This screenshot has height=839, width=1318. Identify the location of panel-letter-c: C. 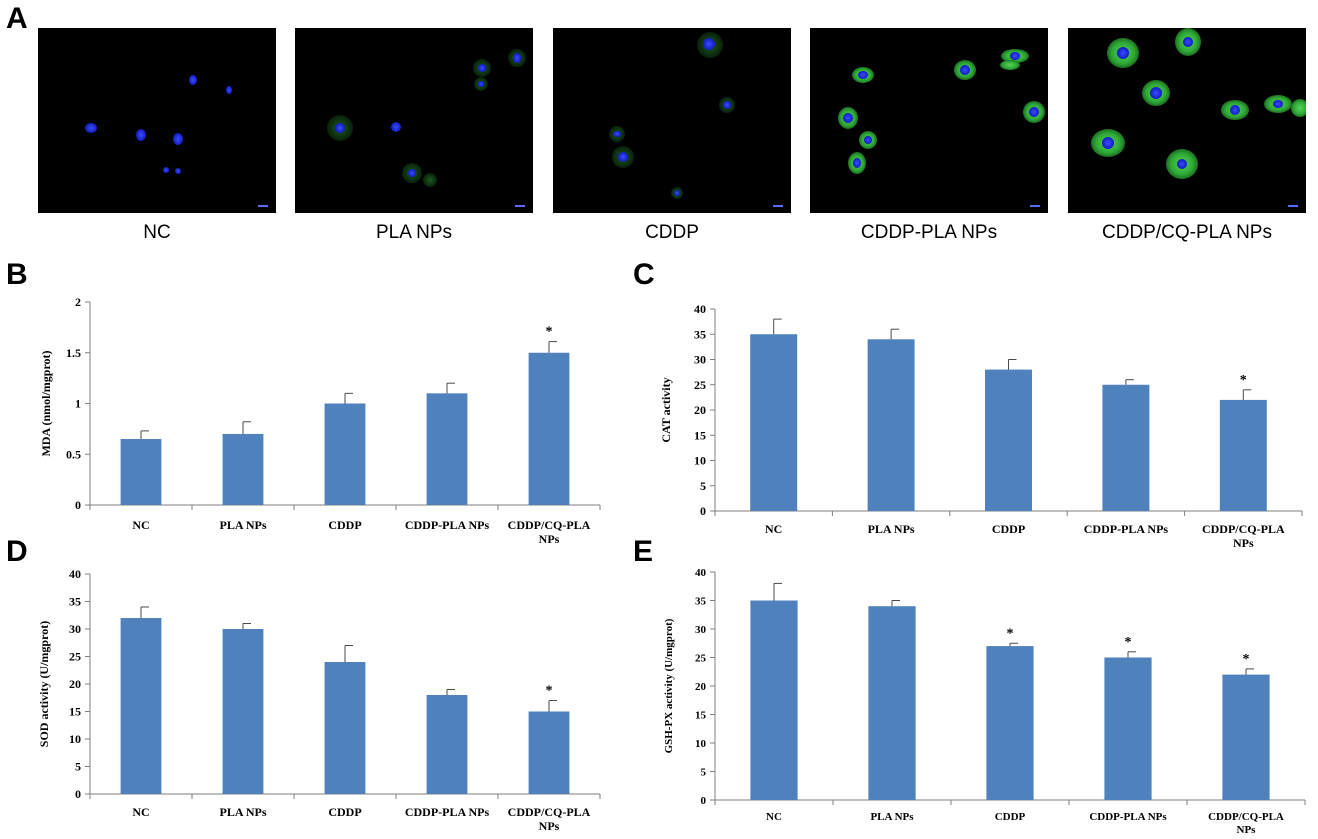
(644, 274).